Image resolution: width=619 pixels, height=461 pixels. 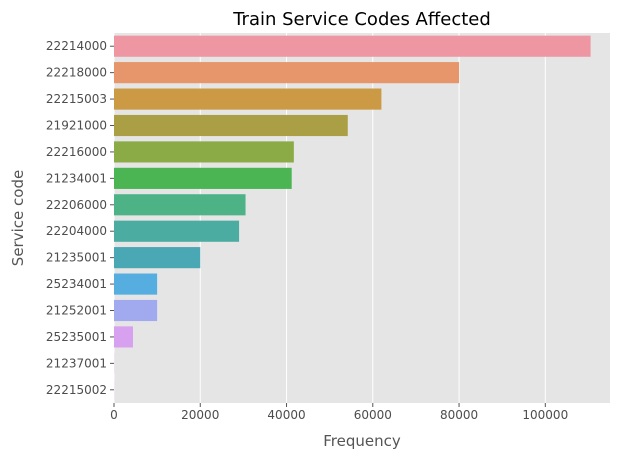 I want to click on x-tick-label: 60000, so click(x=373, y=415).